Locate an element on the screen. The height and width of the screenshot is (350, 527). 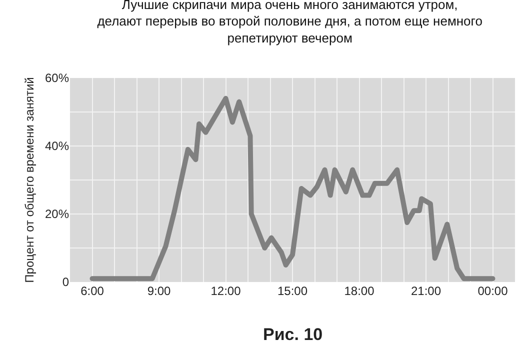
x-tick-label: 9:00 is located at coordinates (159, 291).